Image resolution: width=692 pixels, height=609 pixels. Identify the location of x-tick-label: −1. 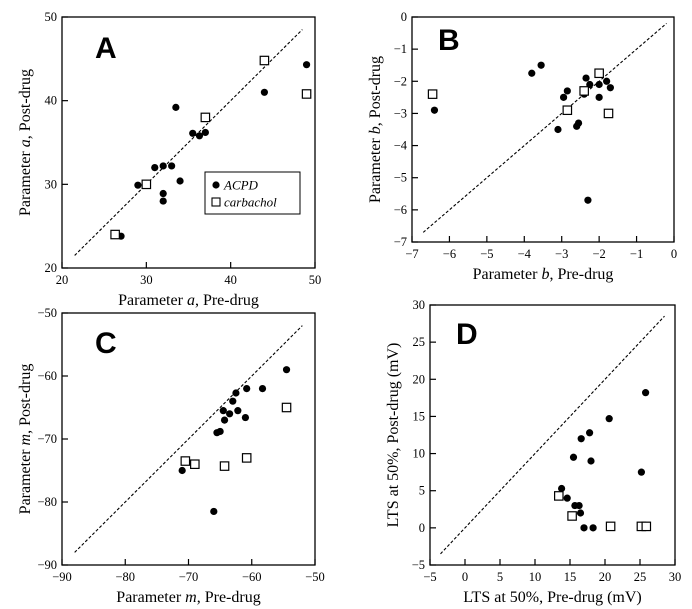
(636, 254).